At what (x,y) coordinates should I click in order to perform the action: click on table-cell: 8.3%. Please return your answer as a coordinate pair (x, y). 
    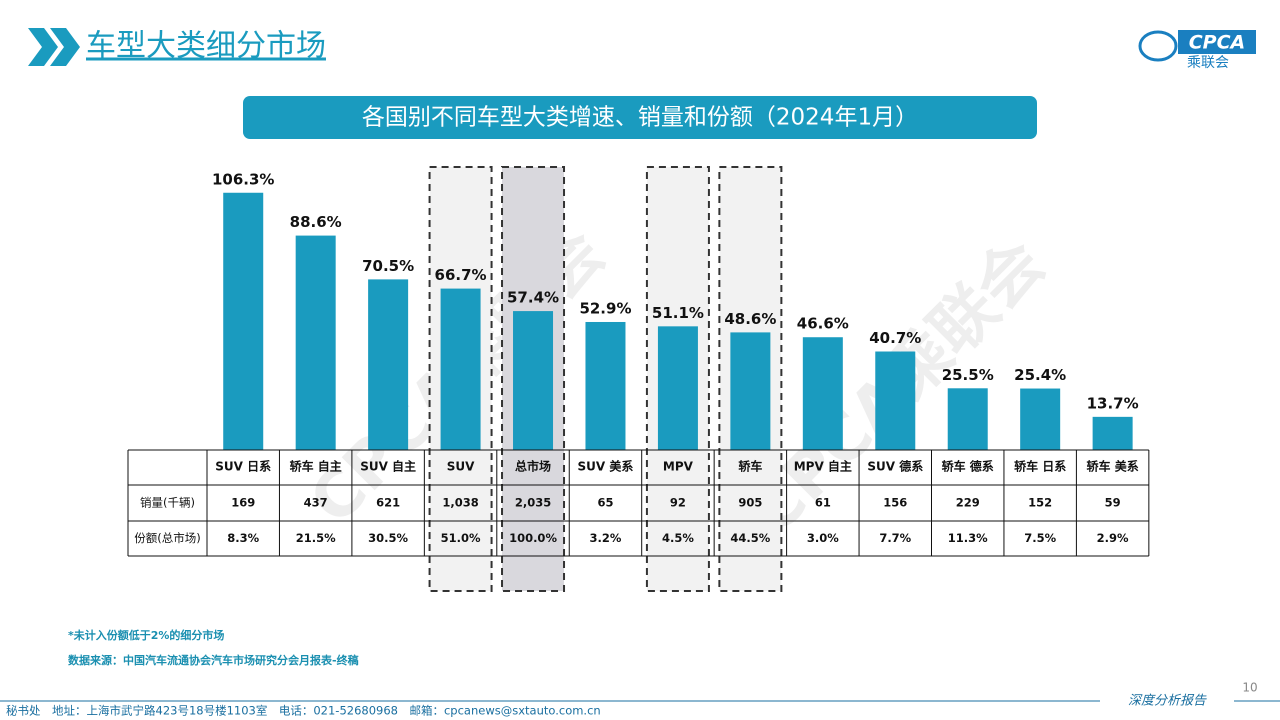
    Looking at the image, I should click on (243, 538).